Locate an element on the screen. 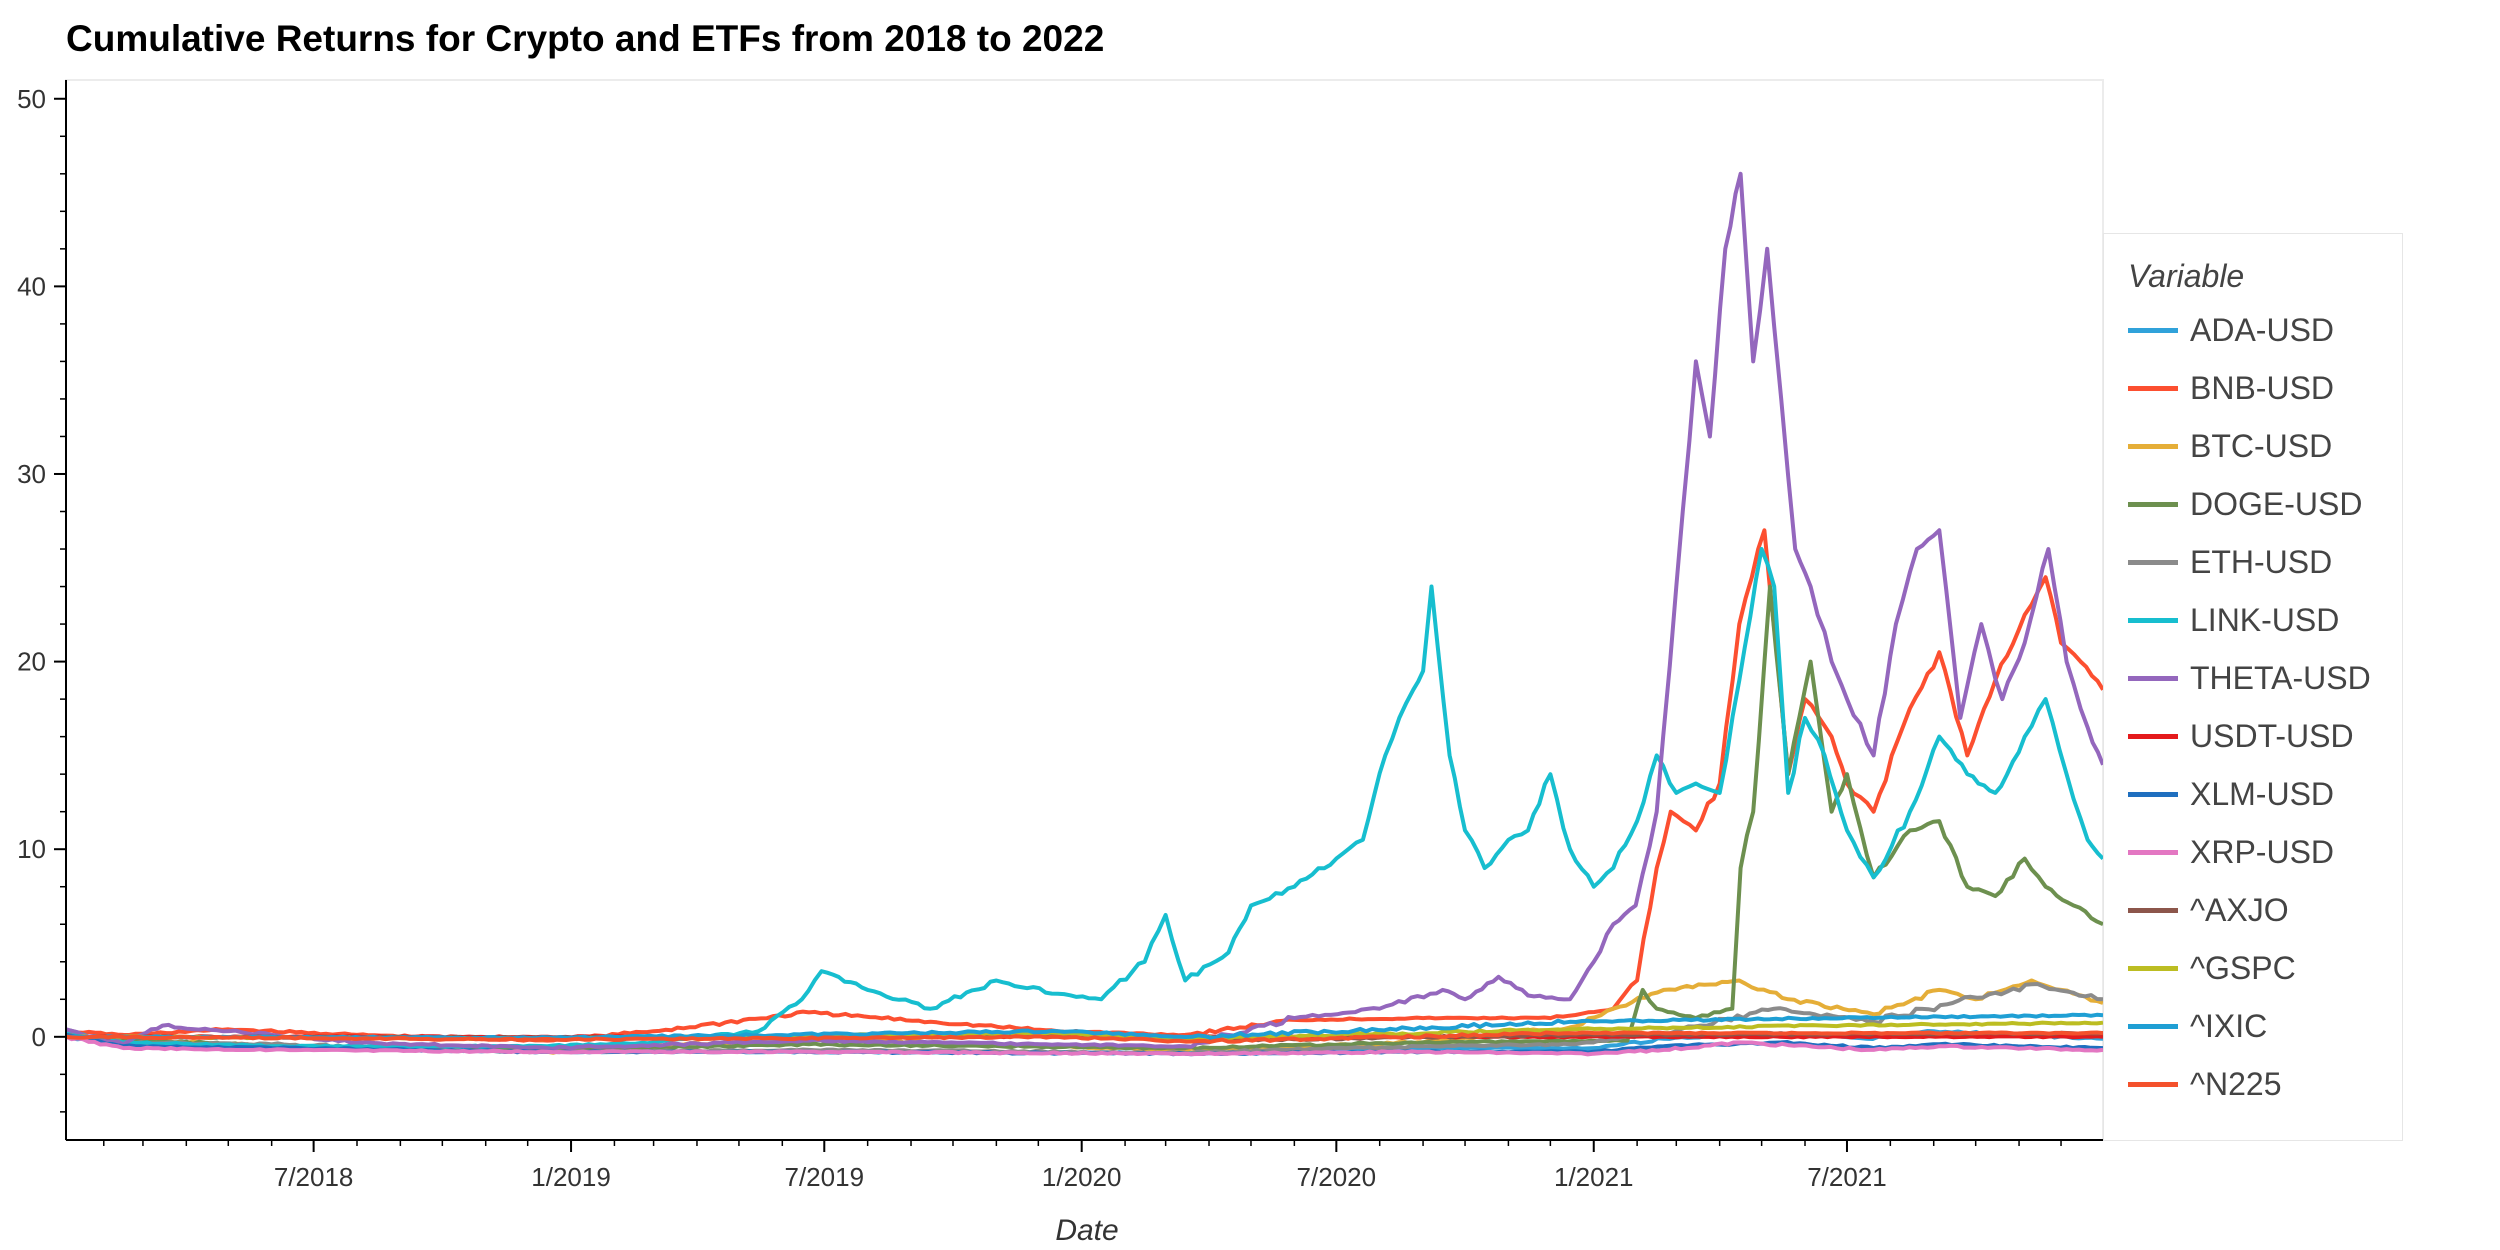 This screenshot has height=1250, width=2500. legend-item: USDT-USD is located at coordinates (2241, 736).